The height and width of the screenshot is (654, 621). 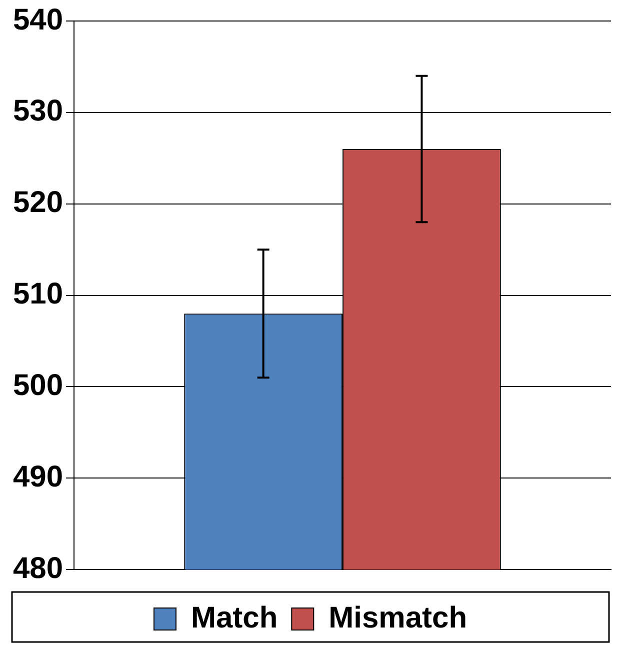 I want to click on y-tick-label: 500, so click(x=38, y=385).